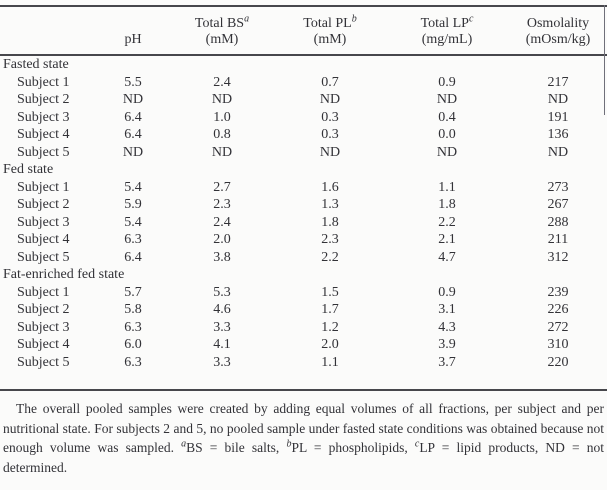  What do you see at coordinates (417, 444) in the screenshot?
I see `footnote-superscript: c` at bounding box center [417, 444].